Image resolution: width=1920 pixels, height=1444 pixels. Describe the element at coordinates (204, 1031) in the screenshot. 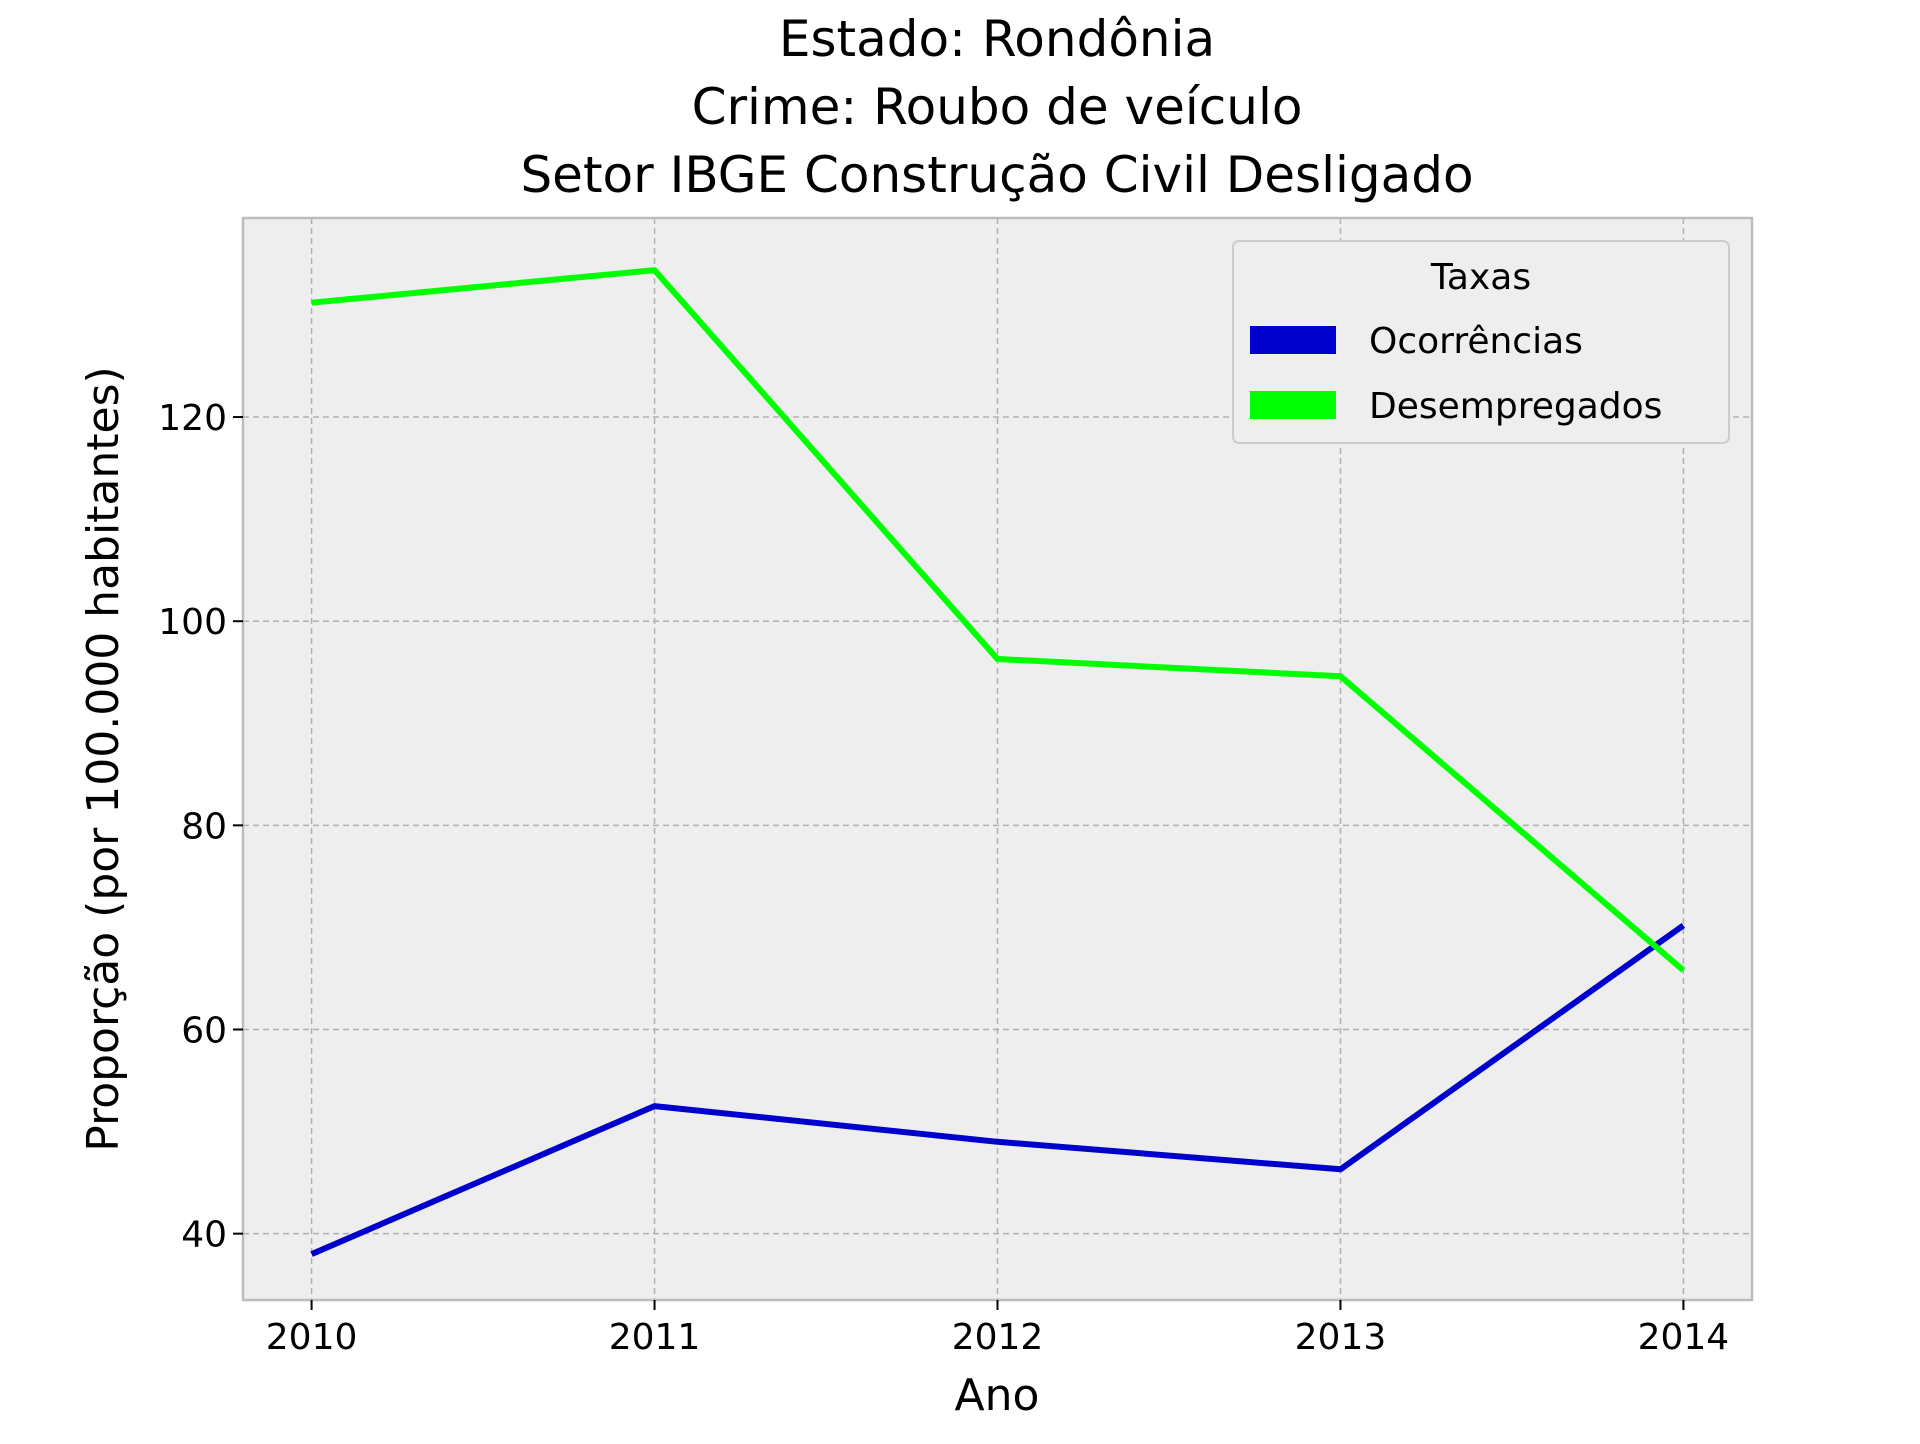

I see `y-tick-label: 60` at that location.